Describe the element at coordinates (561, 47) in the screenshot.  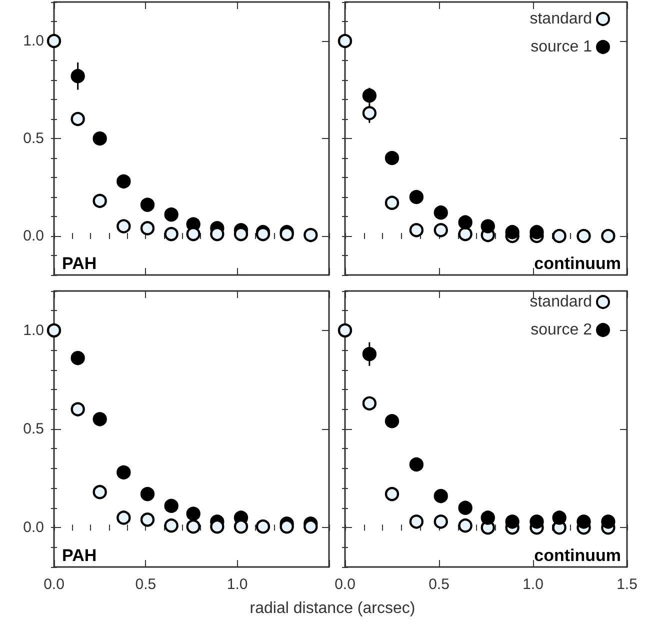
I see `legend-label: source 1` at that location.